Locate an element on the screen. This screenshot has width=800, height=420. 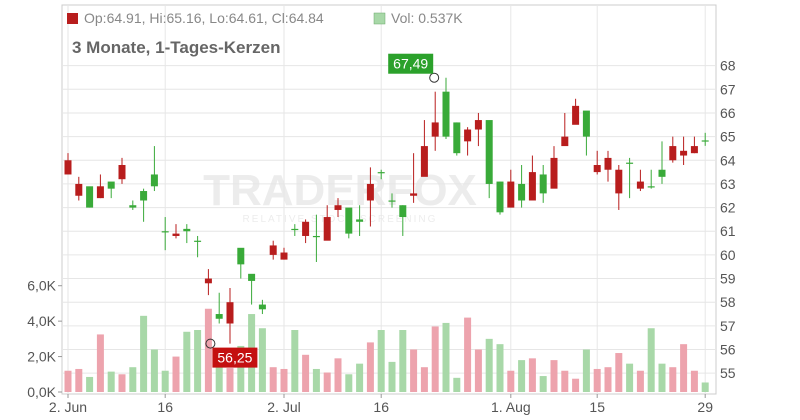
chart-subtitle: 3 Monate, 1-Tages-Kerzen is located at coordinates (176, 47).